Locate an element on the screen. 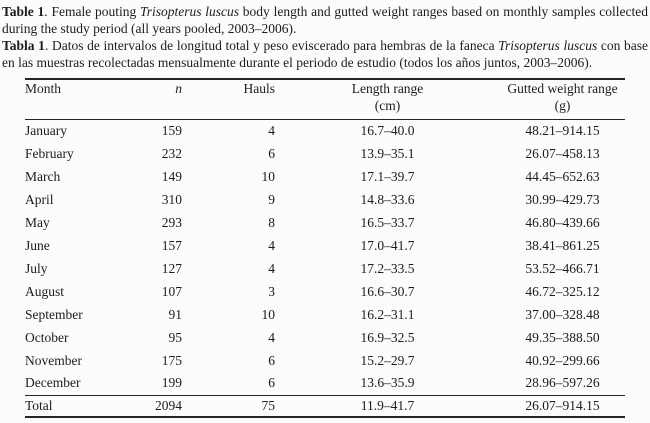 This screenshot has width=650, height=423. cell-n: 127 is located at coordinates (171, 268).